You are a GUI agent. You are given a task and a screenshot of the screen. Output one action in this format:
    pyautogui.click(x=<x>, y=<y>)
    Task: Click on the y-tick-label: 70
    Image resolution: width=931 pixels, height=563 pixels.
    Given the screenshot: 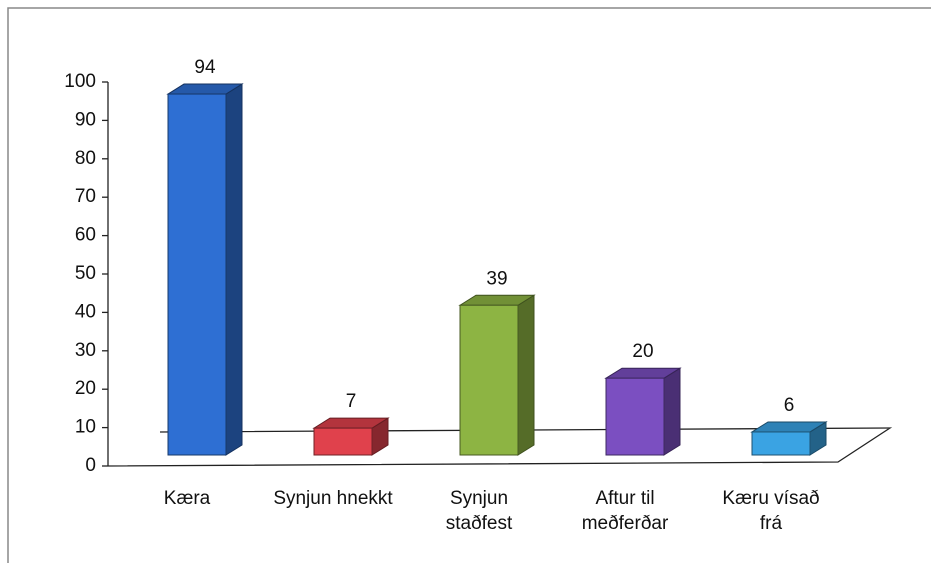 What is the action you would take?
    pyautogui.click(x=85, y=196)
    